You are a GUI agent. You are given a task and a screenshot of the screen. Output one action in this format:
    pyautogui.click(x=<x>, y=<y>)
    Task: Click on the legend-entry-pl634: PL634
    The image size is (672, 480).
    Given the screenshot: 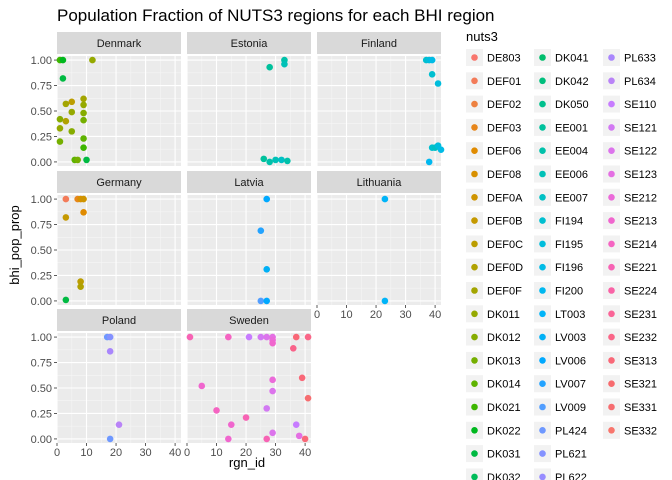 What is the action you would take?
    pyautogui.click(x=629, y=81)
    